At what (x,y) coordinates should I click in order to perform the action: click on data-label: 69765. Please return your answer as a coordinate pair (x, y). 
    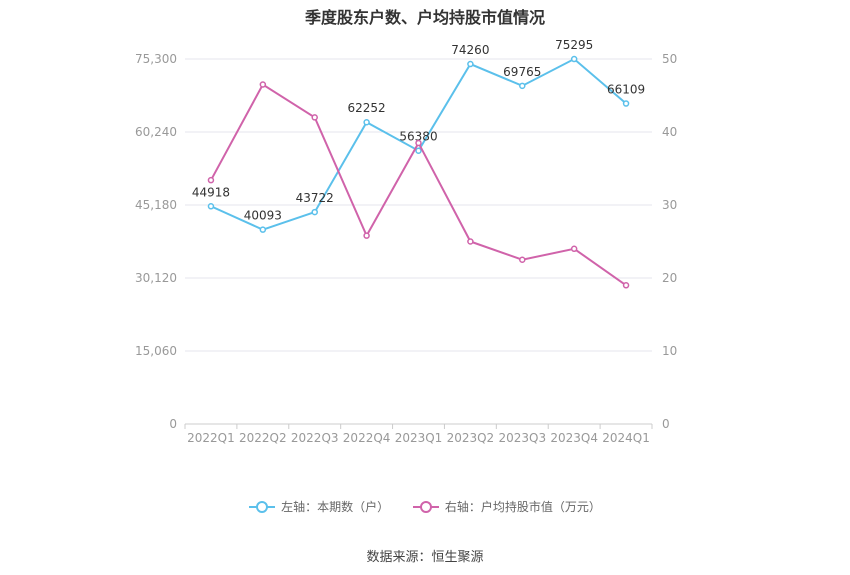
    Looking at the image, I should click on (522, 72).